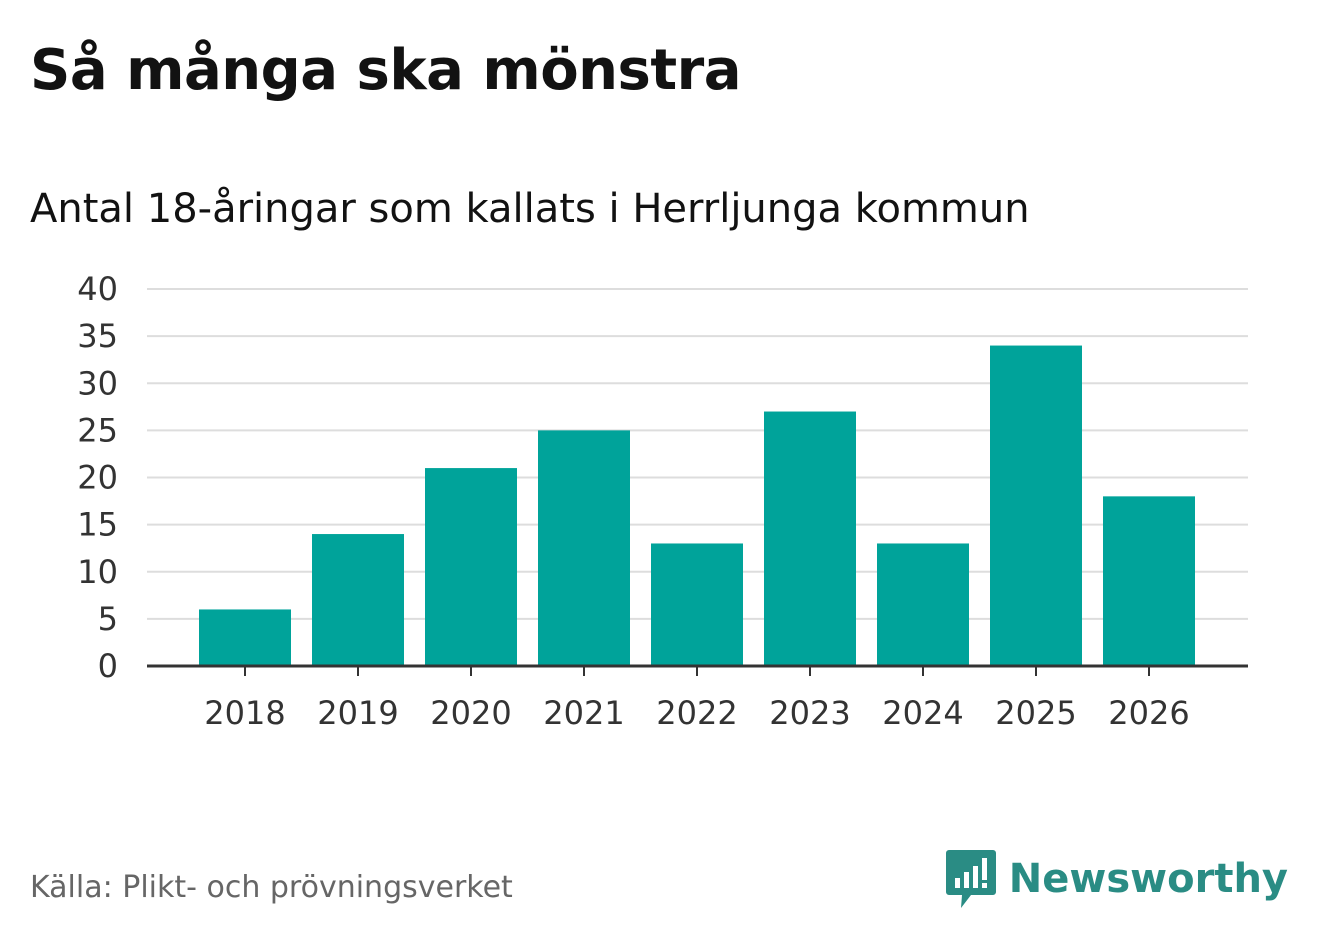  Describe the element at coordinates (244, 713) in the screenshot. I see `x-tick-label: 2018` at that location.